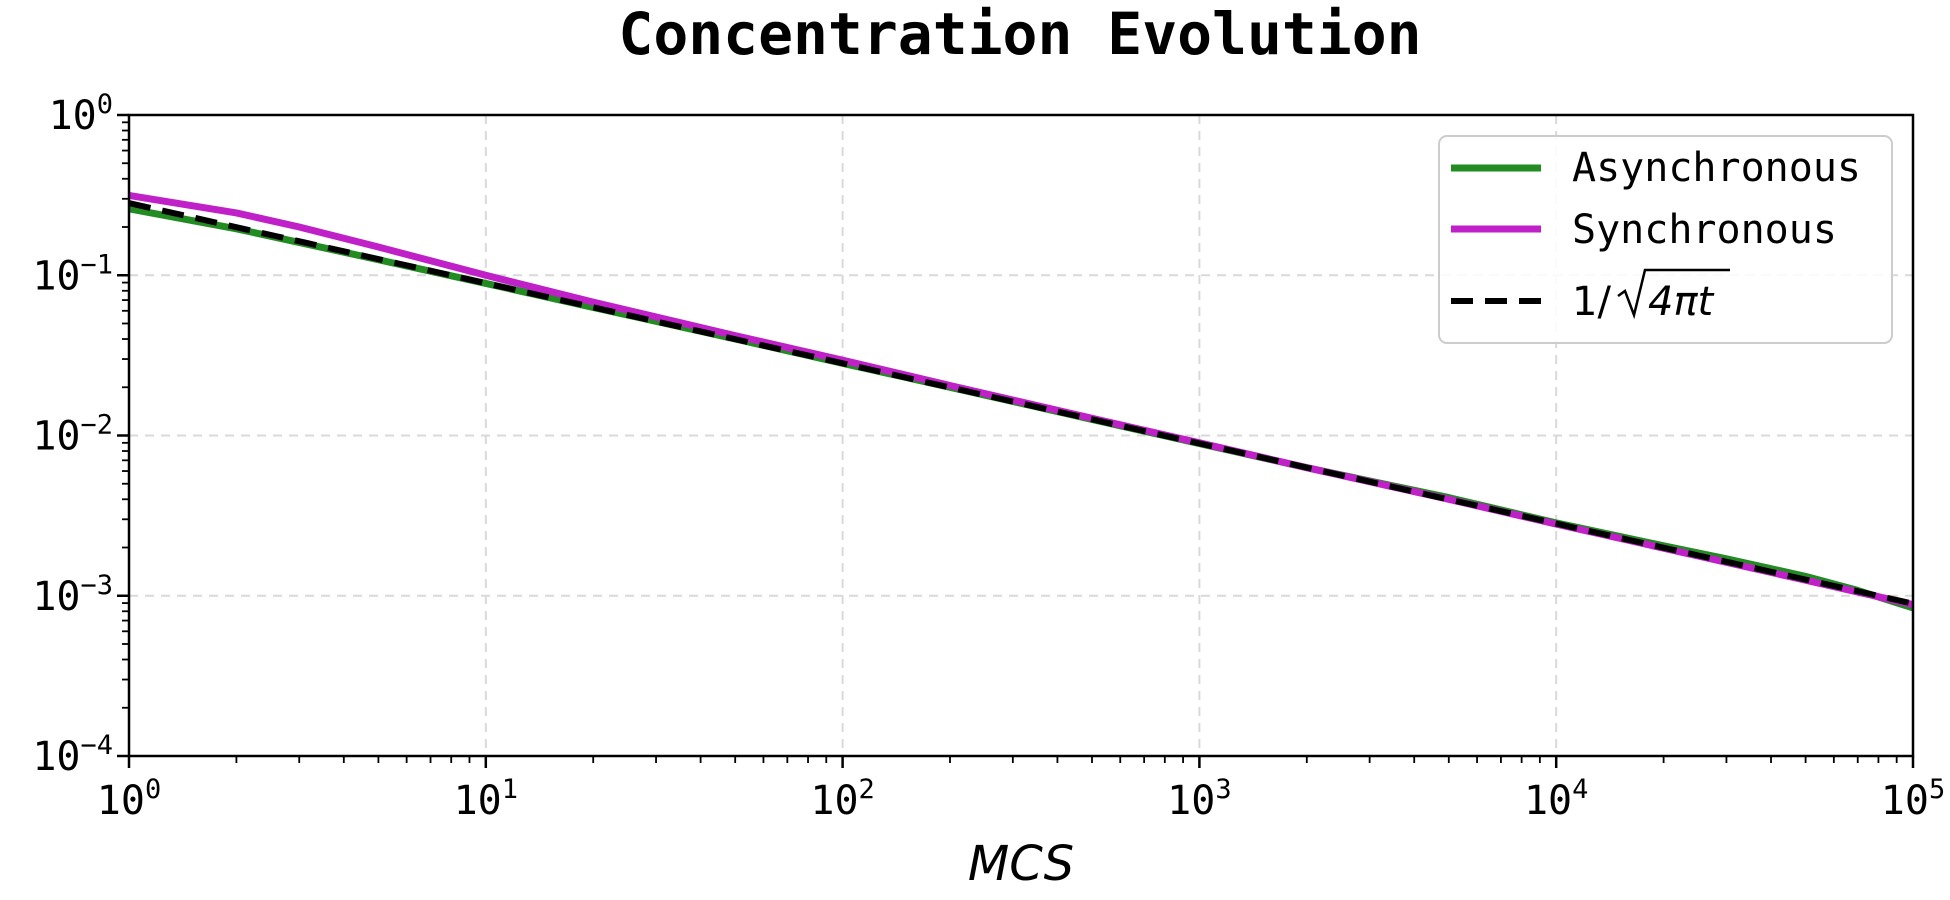  Describe the element at coordinates (1021, 864) in the screenshot. I see `x-axis-label: MCS` at that location.